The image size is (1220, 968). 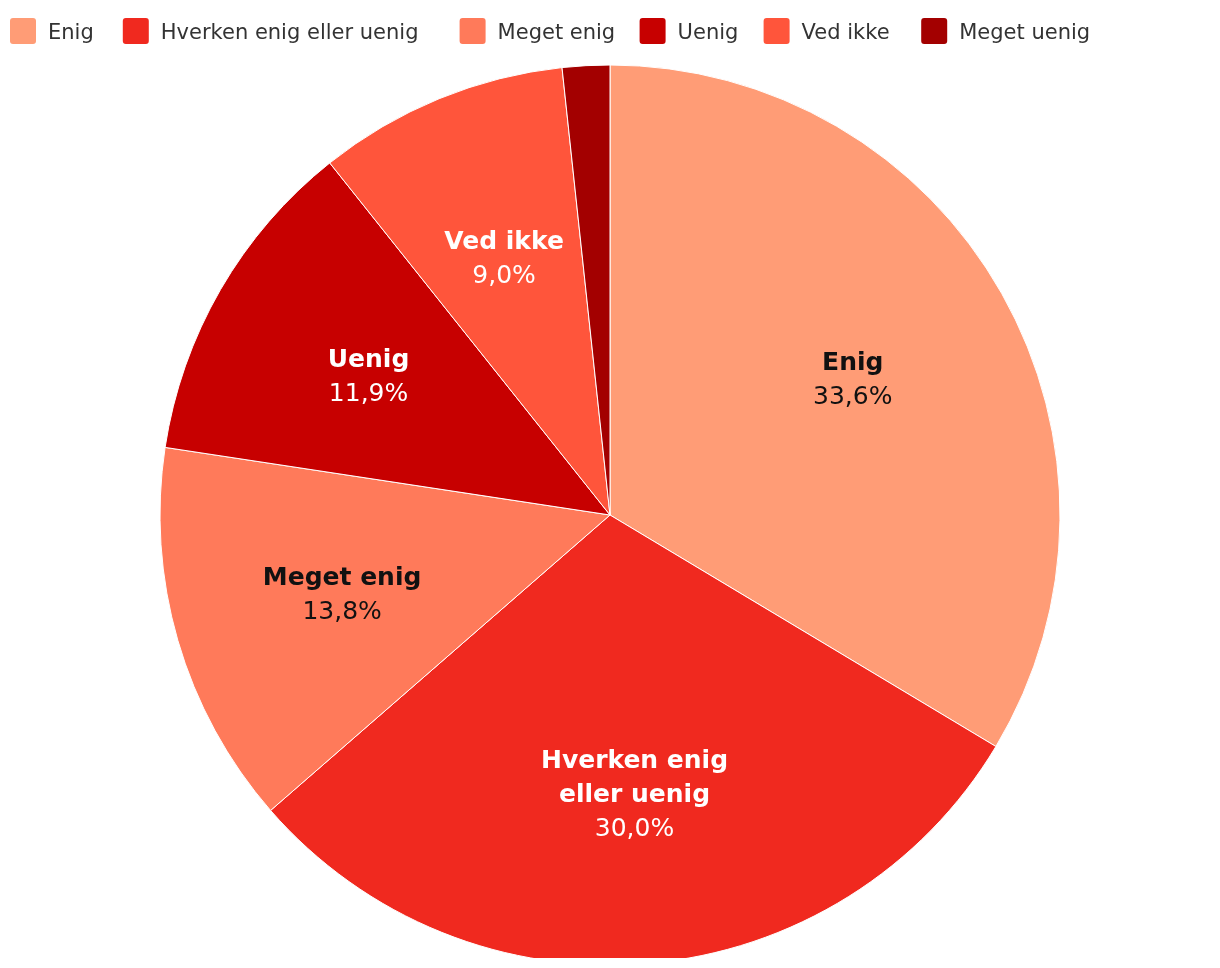 What do you see at coordinates (634, 827) in the screenshot?
I see `data-label: 30,0%` at bounding box center [634, 827].